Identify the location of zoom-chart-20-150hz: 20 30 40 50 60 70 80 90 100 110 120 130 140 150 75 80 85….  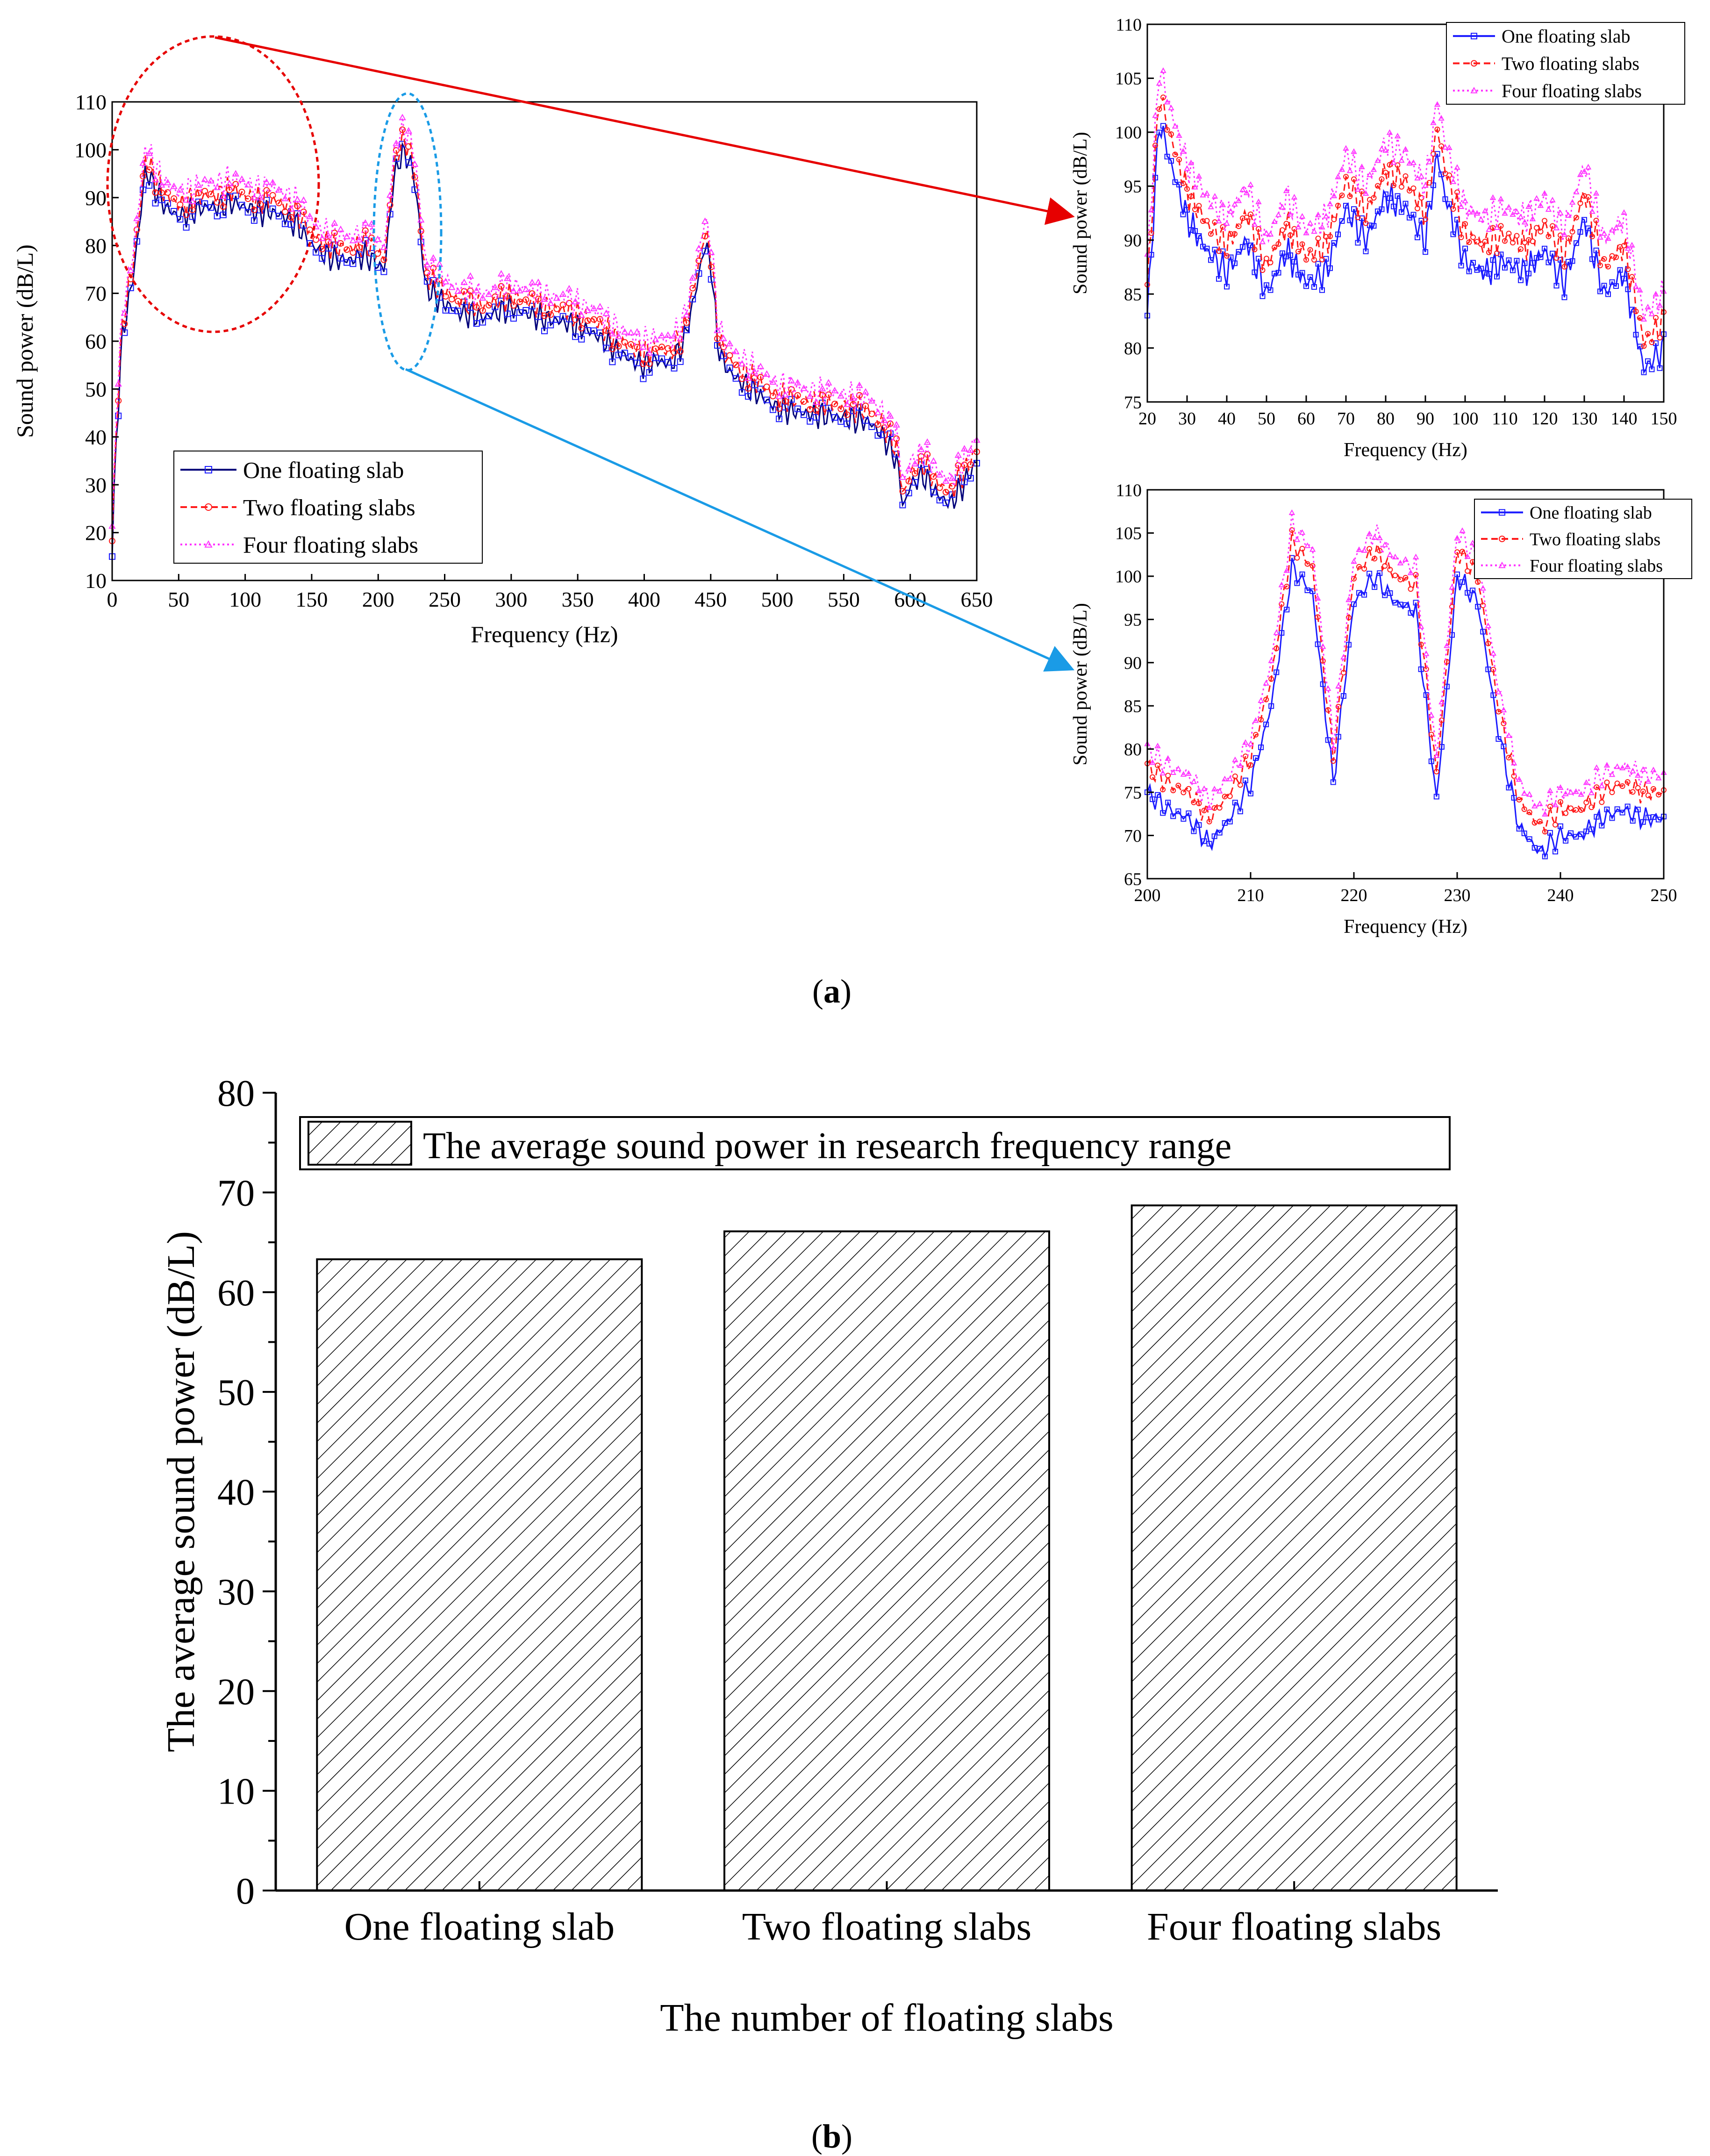
(1377, 238).